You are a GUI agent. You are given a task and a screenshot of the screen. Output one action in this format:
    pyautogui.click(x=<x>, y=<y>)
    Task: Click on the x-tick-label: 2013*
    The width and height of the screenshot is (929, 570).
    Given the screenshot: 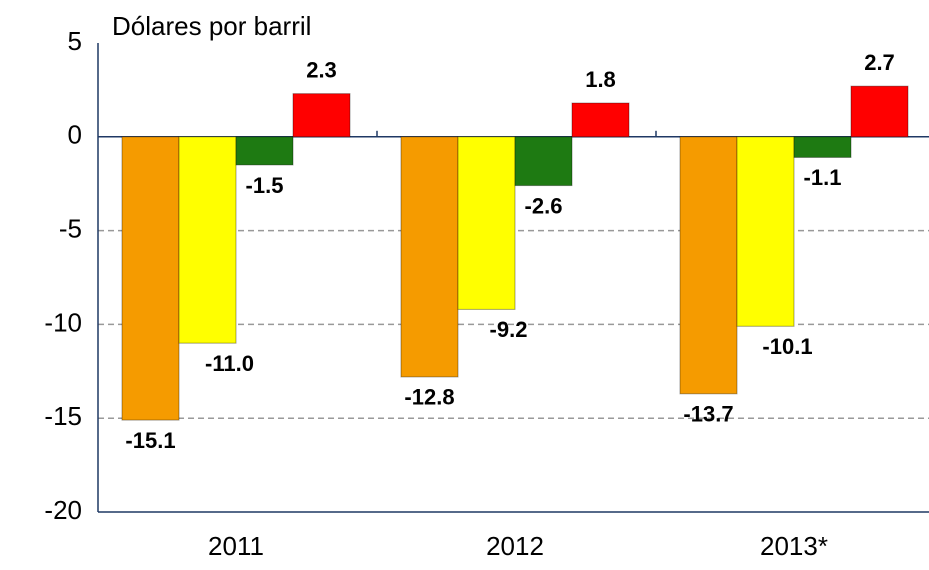 What is the action you would take?
    pyautogui.click(x=794, y=546)
    